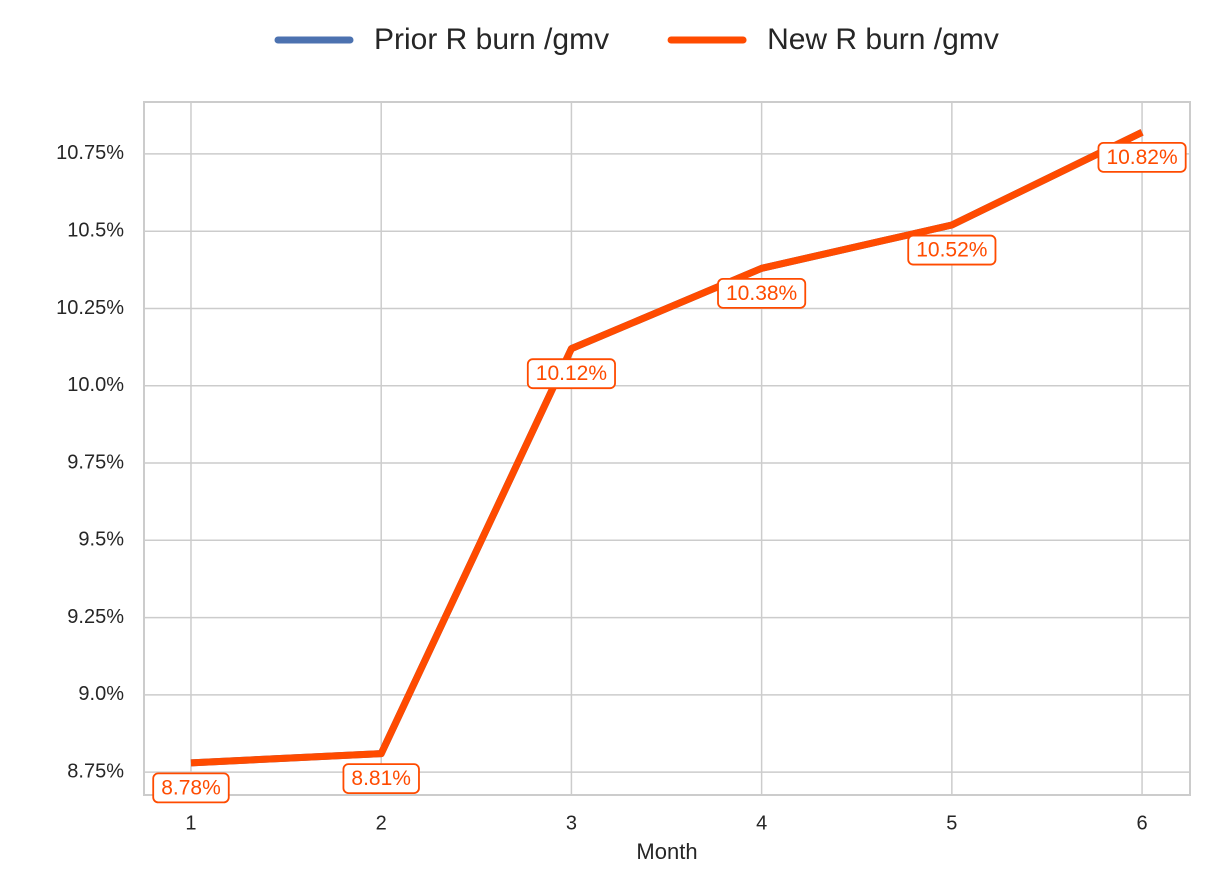 This screenshot has height=881, width=1205. Describe the element at coordinates (381, 823) in the screenshot. I see `x-tick-label: 2` at that location.